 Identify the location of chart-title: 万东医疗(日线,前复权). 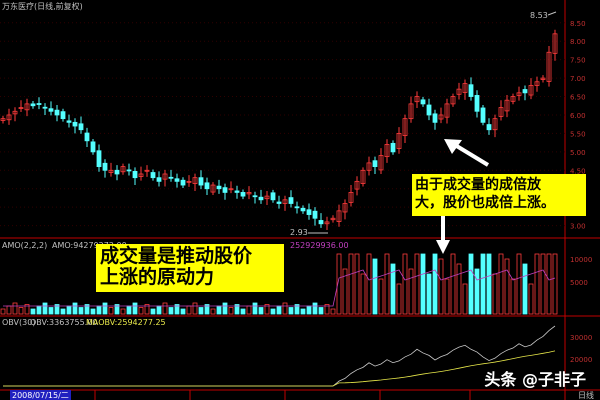
(42, 6).